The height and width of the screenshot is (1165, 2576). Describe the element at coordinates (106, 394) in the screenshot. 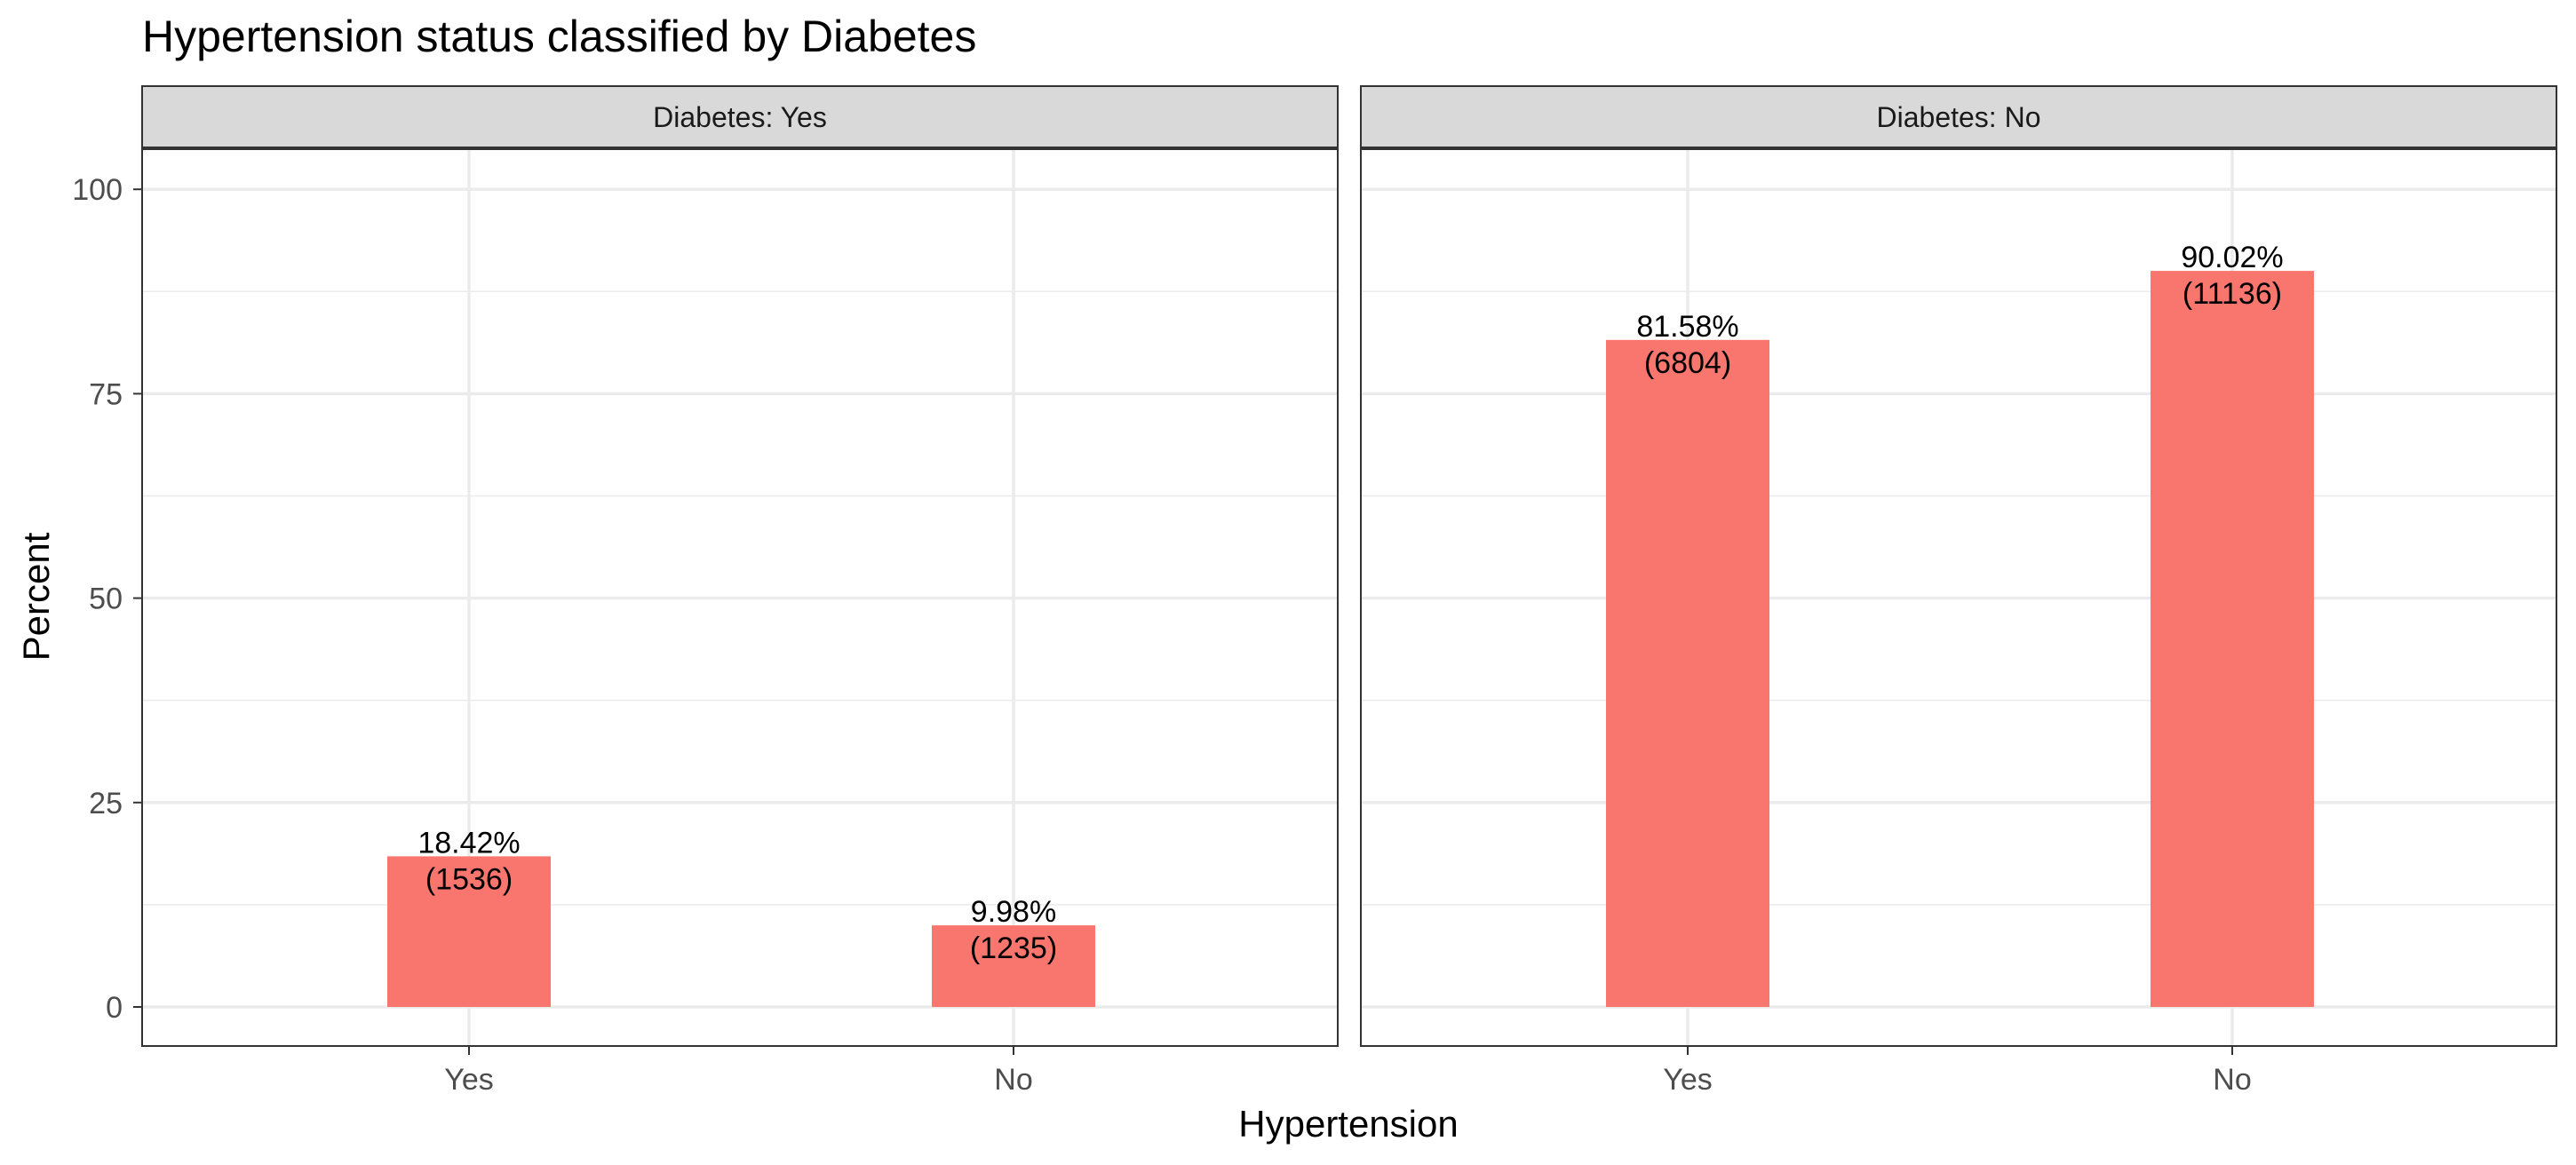

I see `y-tick-label: 75` at that location.